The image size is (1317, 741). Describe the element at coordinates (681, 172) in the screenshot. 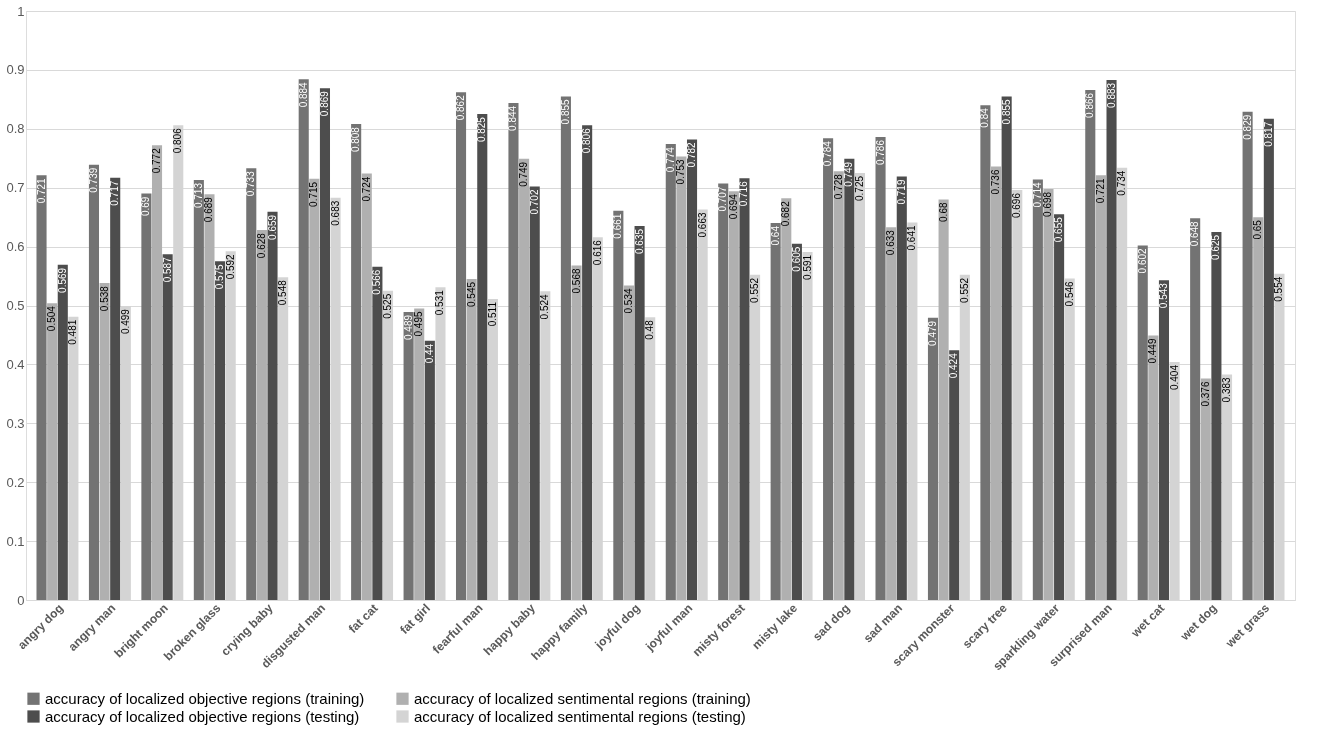

I see `data-label: 0.753` at that location.